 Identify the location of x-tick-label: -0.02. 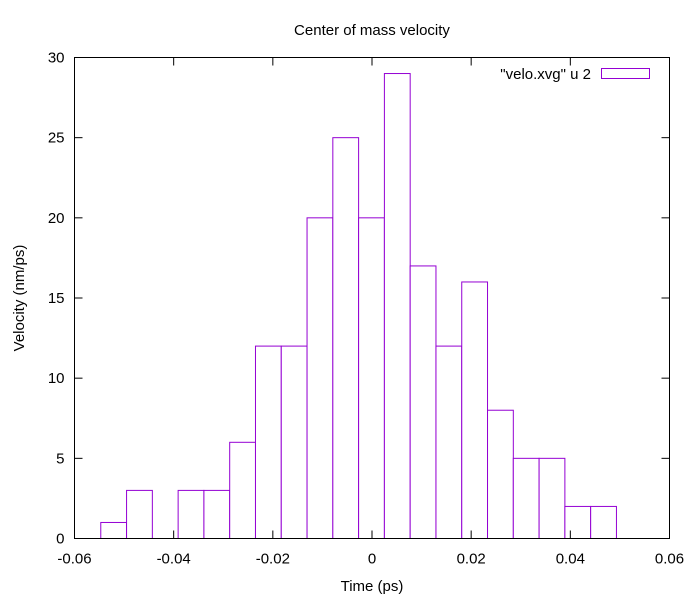
(273, 559).